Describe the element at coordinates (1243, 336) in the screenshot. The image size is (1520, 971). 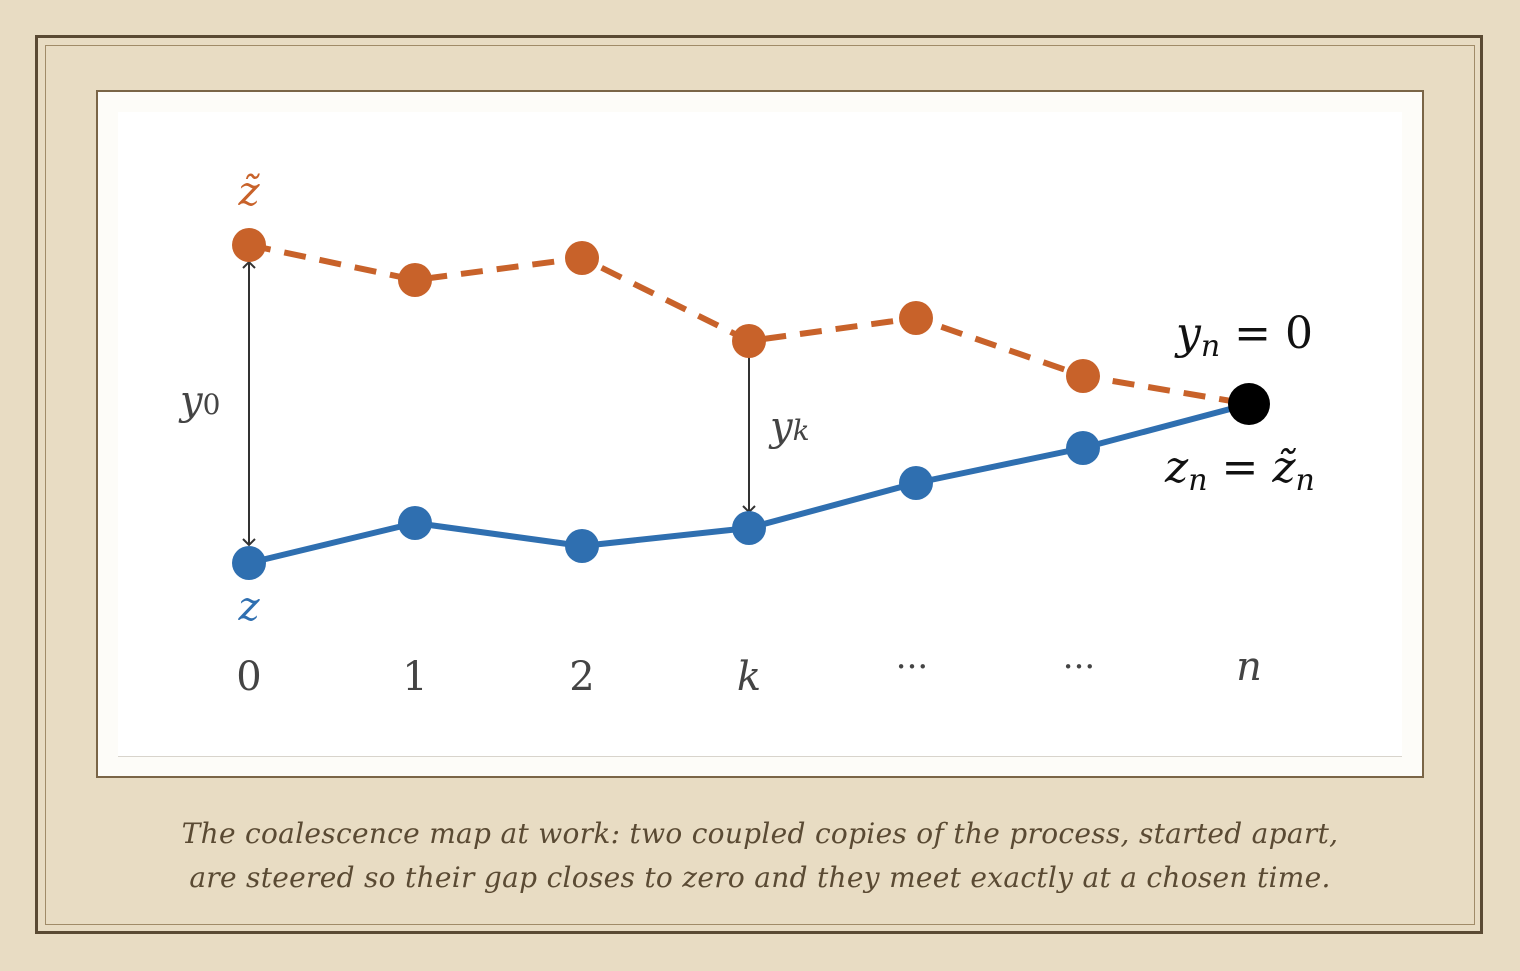
I see `meet-top-label: yn = 0` at that location.